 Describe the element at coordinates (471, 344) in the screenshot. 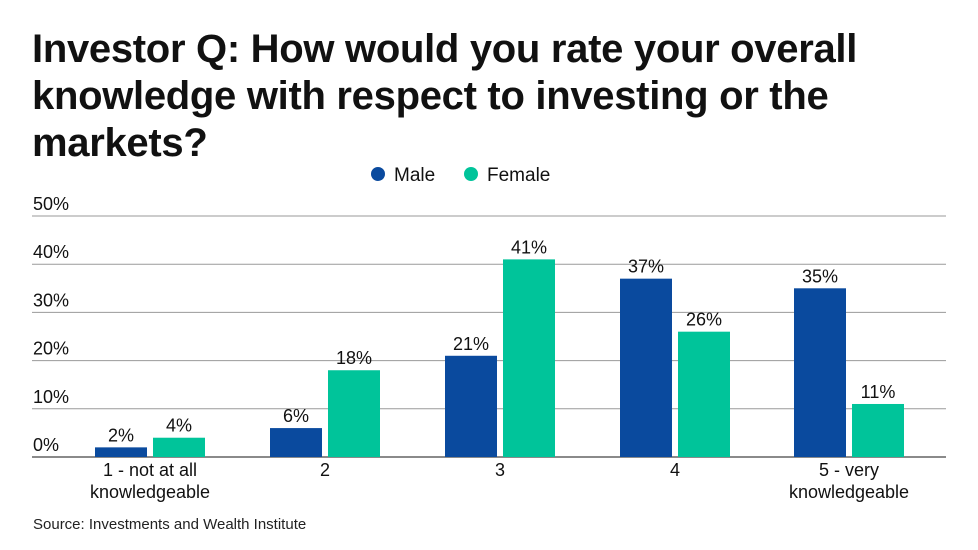

I see `data-label: 21%` at that location.